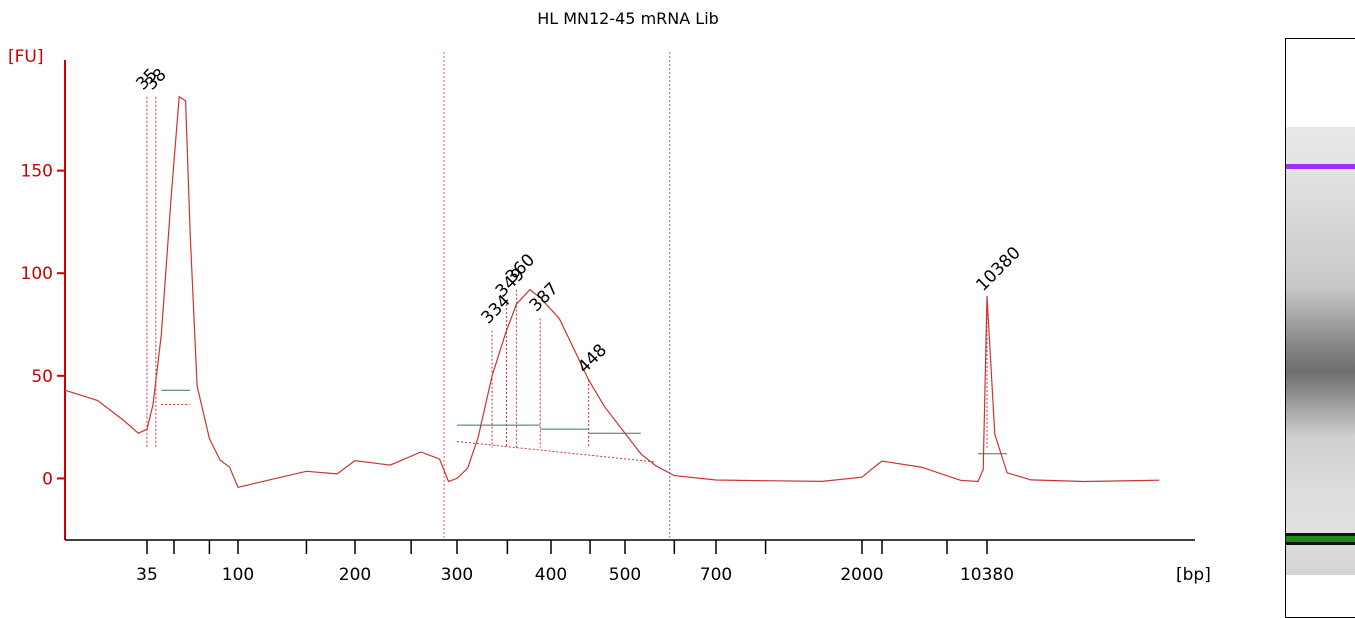  Describe the element at coordinates (147, 575) in the screenshot. I see `x-tick-label-35: 35` at that location.